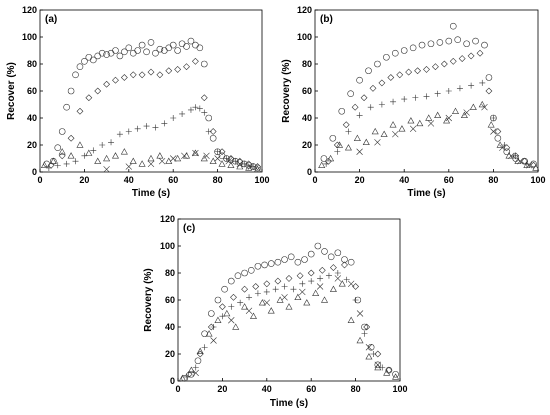 Image resolution: width=550 pixels, height=415 pixels. What do you see at coordinates (172, 381) in the screenshot?
I see `y-tick-label-c: 0` at bounding box center [172, 381].